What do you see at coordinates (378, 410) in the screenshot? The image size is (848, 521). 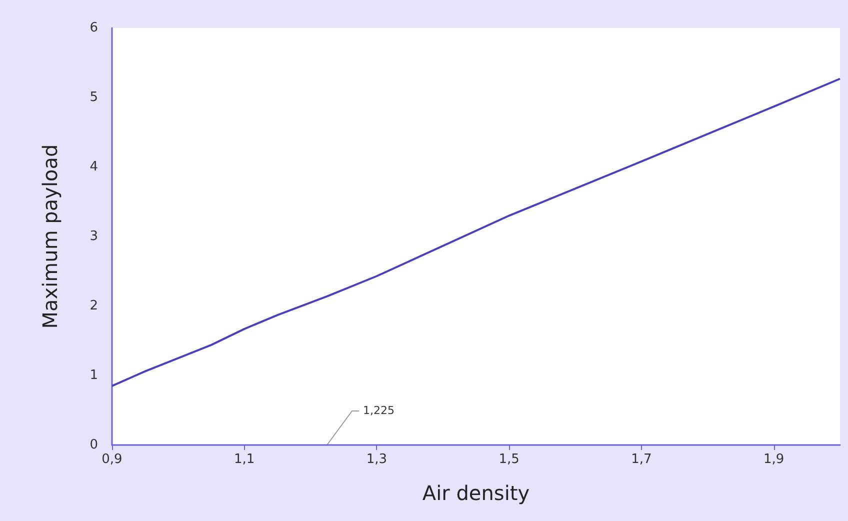 I see `annotation: 1,225` at bounding box center [378, 410].